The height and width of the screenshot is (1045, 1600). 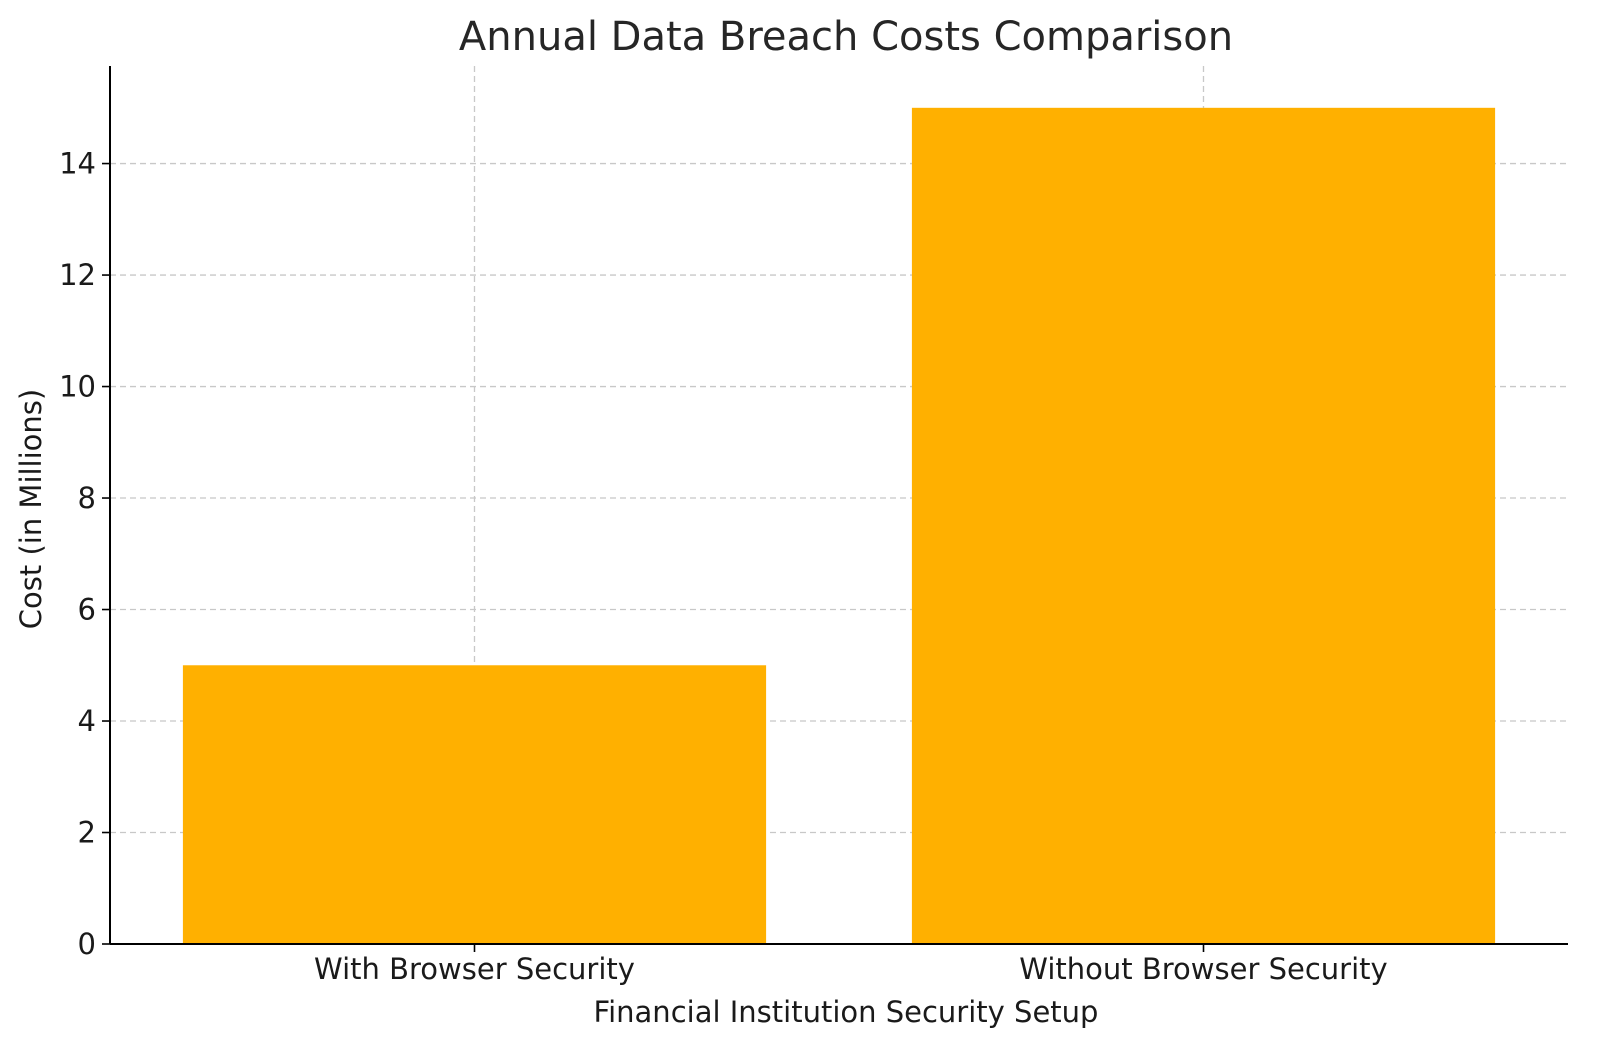 I want to click on y-tick-label: 10, so click(x=77, y=387).